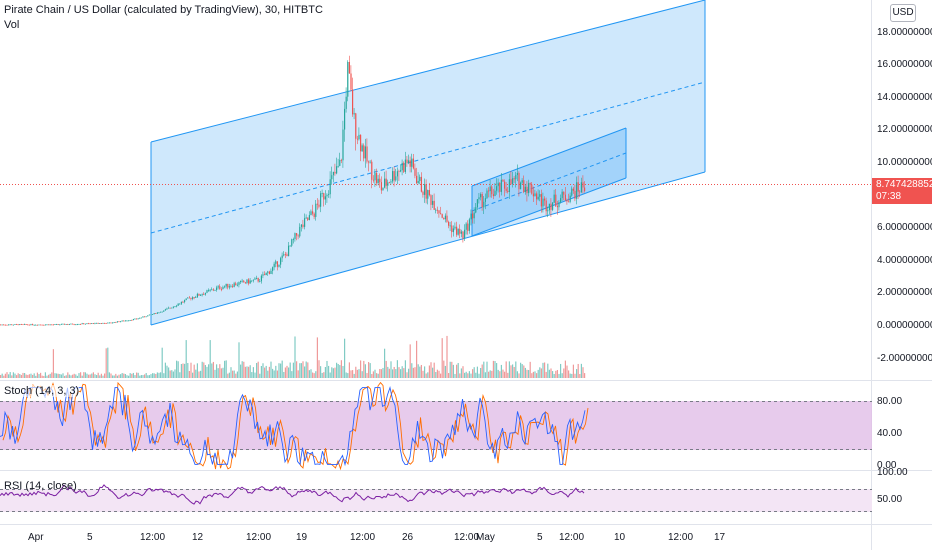  I want to click on rsi-legend: RSI (14, close), so click(40, 486).